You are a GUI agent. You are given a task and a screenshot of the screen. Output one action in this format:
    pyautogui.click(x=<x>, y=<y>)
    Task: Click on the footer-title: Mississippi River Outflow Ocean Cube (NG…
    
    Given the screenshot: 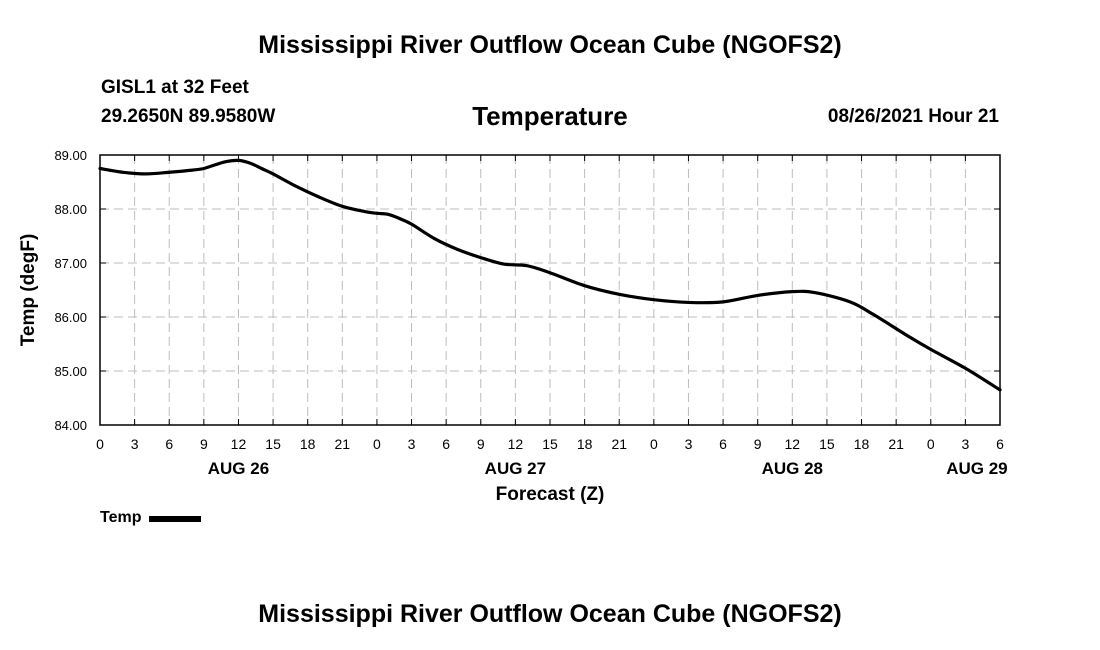 What is the action you would take?
    pyautogui.click(x=550, y=614)
    